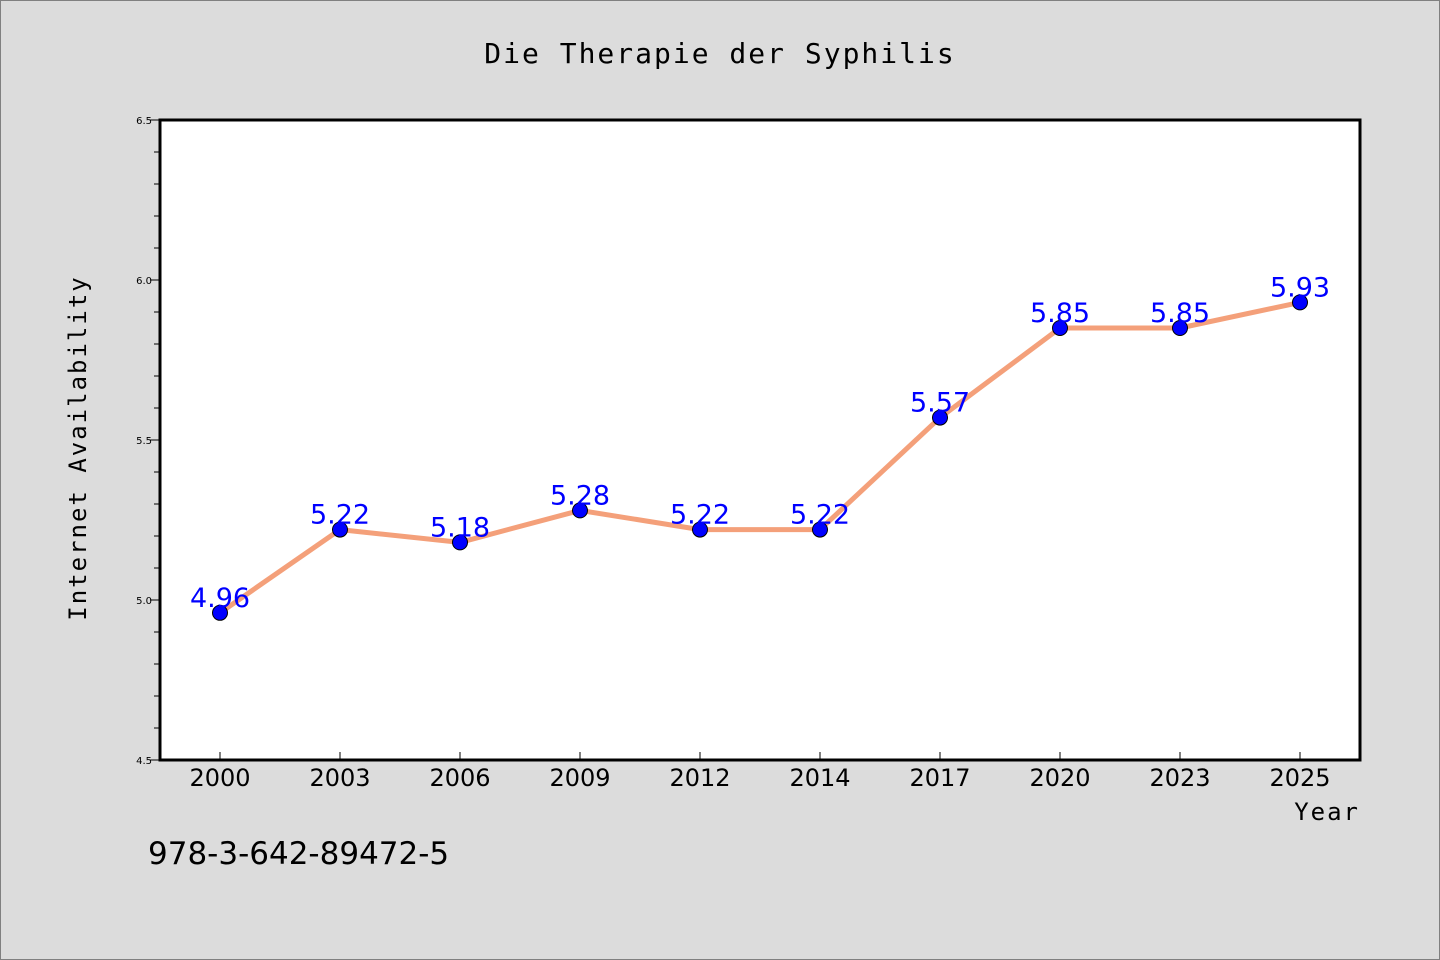 The height and width of the screenshot is (960, 1440). What do you see at coordinates (699, 778) in the screenshot?
I see `x-tick-label: 2012` at bounding box center [699, 778].